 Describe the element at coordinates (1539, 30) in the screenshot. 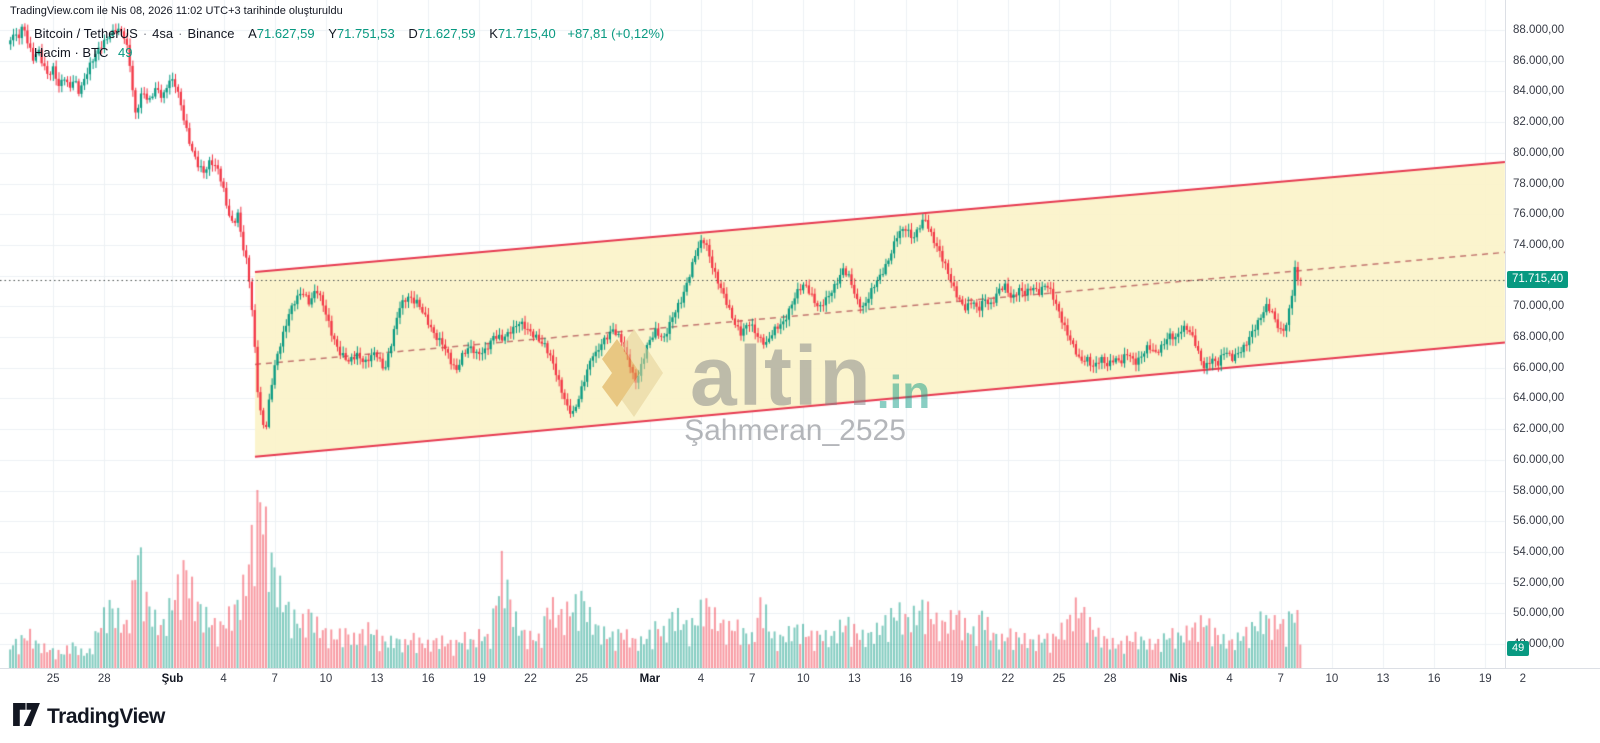

I see `price-axis-label: 88.000,00` at that location.